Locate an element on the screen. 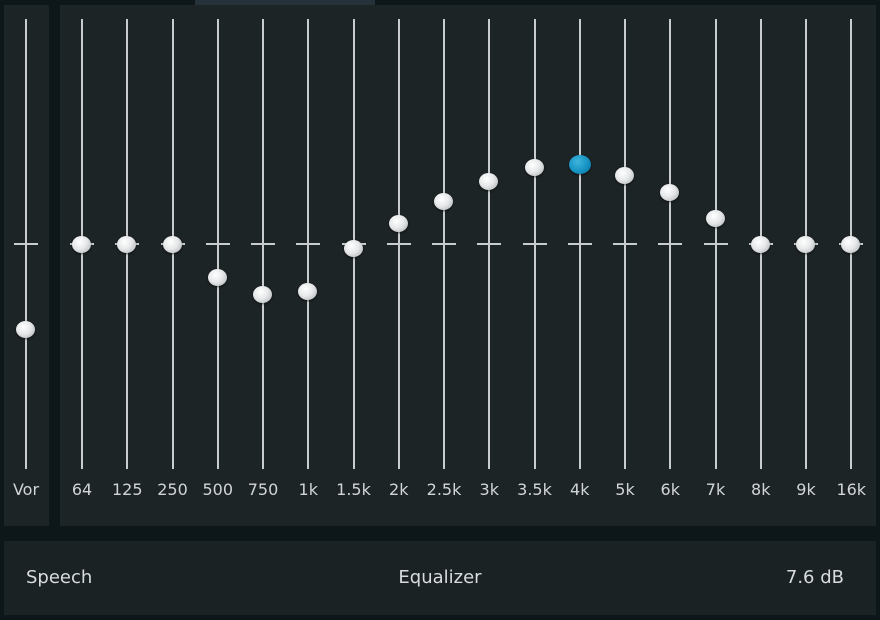 This screenshot has width=880, height=620. gain-readout: 7.6 dB is located at coordinates (814, 577).